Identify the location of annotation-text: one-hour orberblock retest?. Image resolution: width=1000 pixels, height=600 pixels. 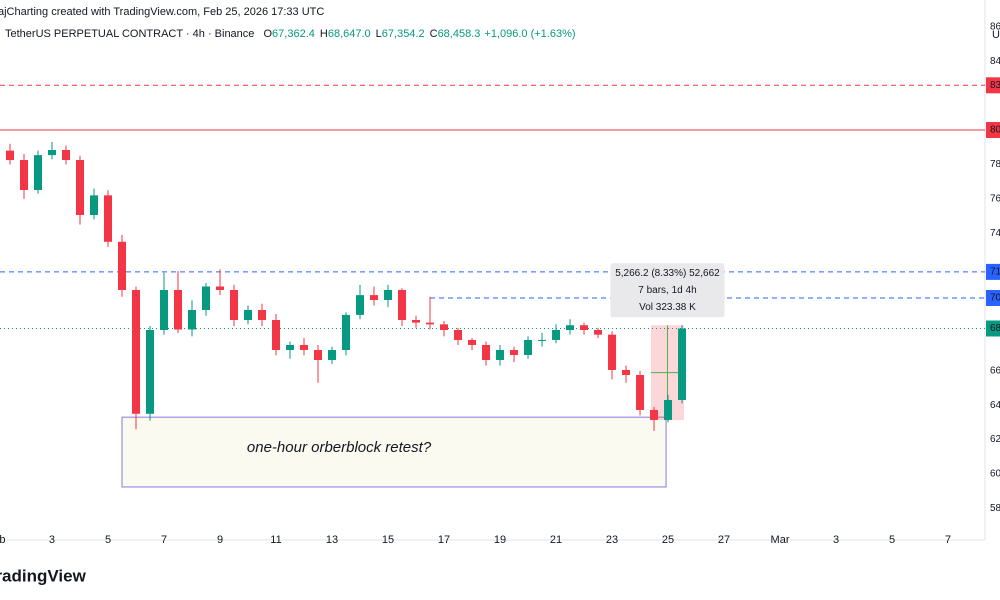
(339, 447).